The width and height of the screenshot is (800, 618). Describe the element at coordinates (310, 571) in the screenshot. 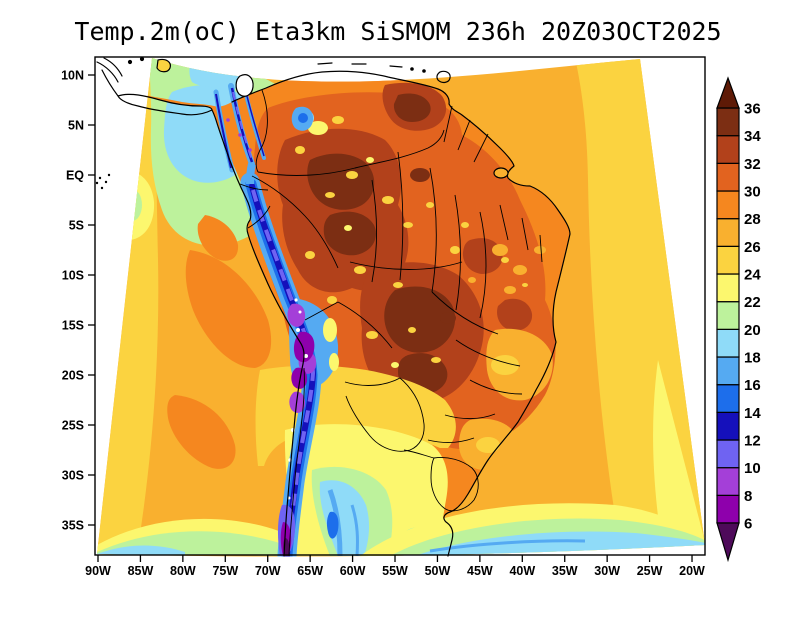

I see `x-tick-label: 65W` at that location.